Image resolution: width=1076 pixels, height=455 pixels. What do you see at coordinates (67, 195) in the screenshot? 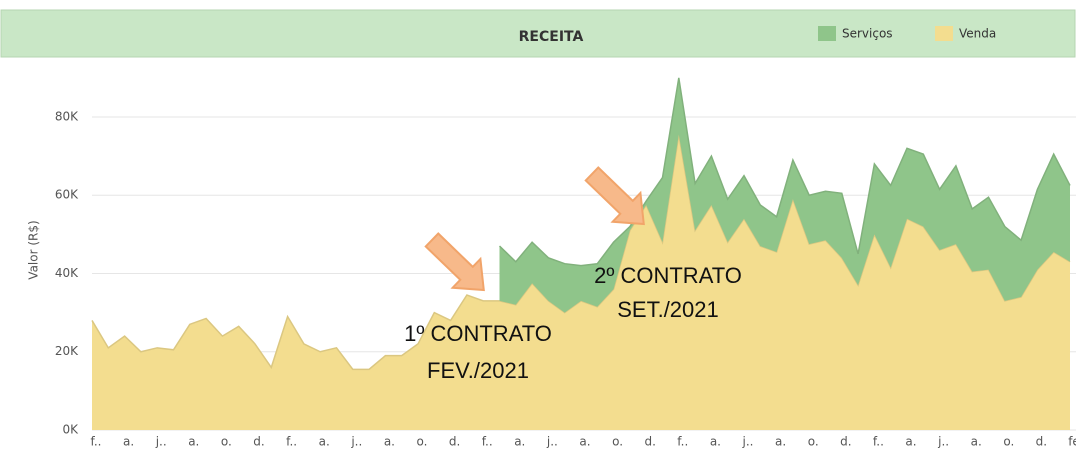
I see `y-tick-label: 60K` at bounding box center [67, 195].